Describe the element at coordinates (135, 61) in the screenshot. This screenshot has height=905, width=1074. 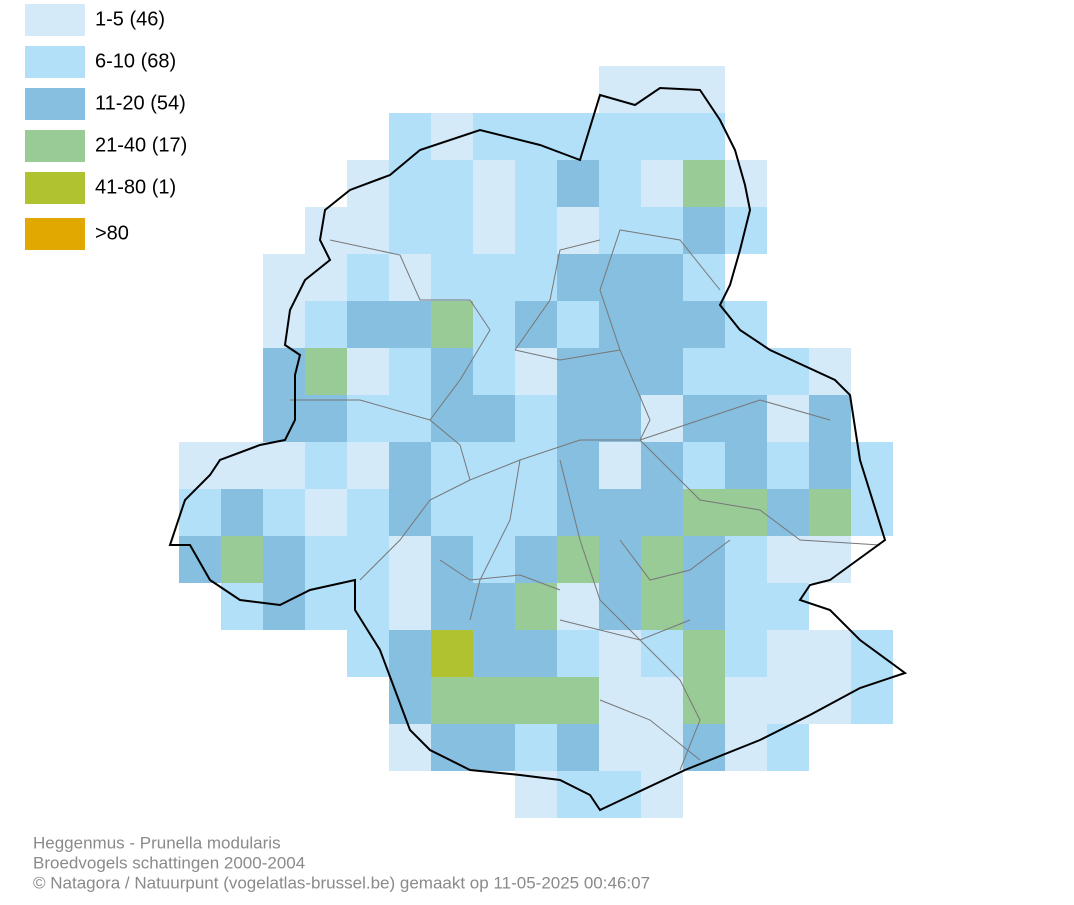
I see `legend-label: 6-10 (68)` at that location.